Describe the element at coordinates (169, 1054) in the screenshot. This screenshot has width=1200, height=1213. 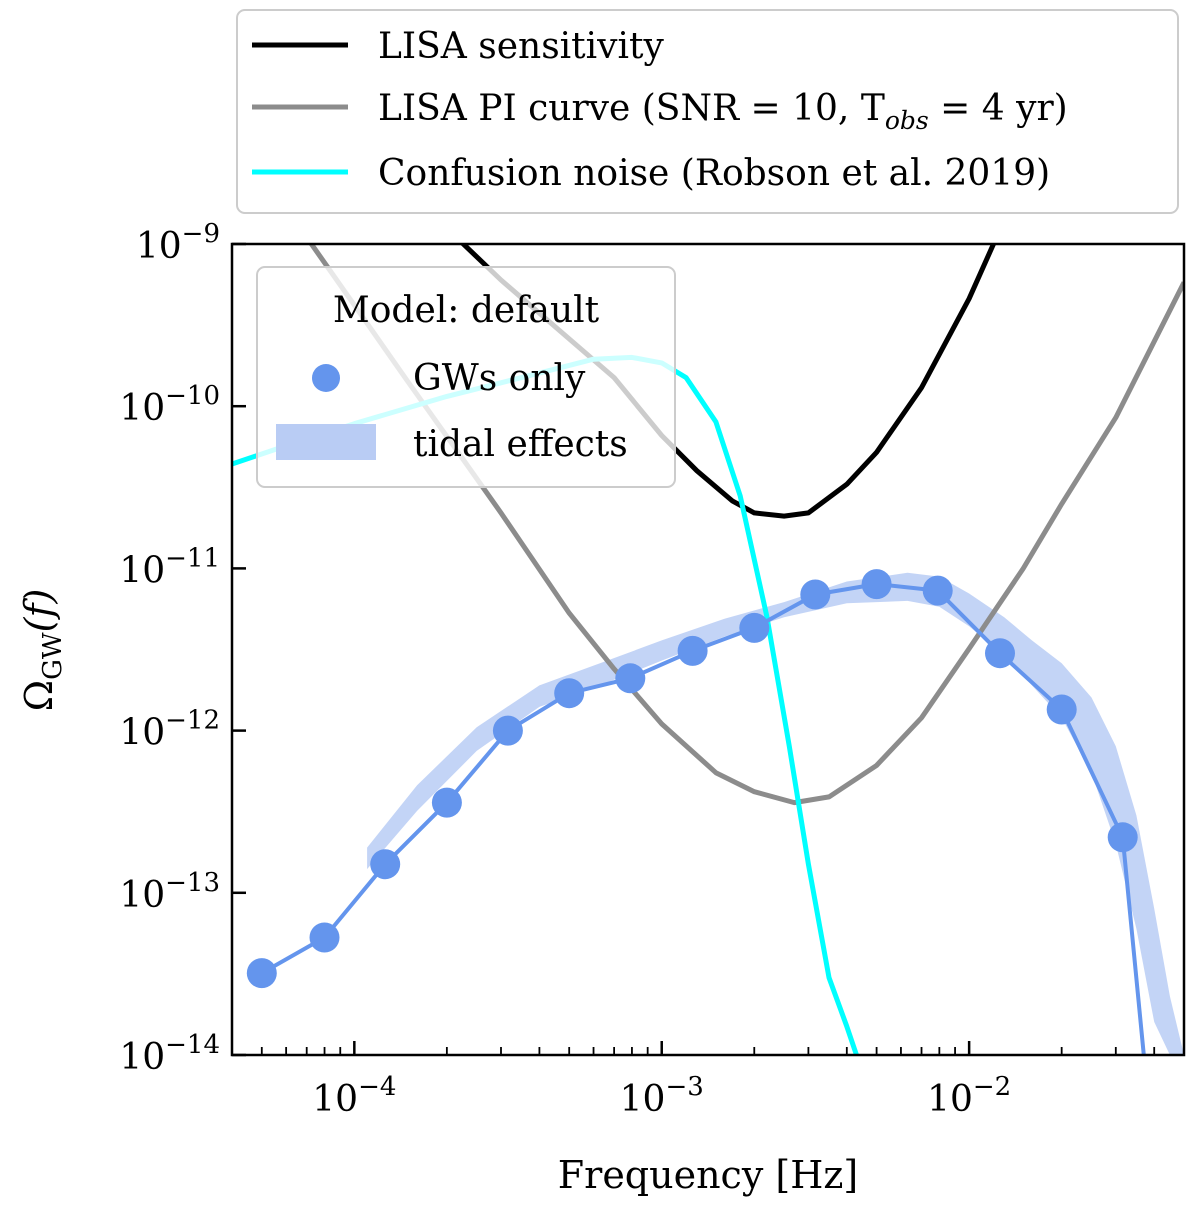
I see `y-tick-label: 10−14` at that location.